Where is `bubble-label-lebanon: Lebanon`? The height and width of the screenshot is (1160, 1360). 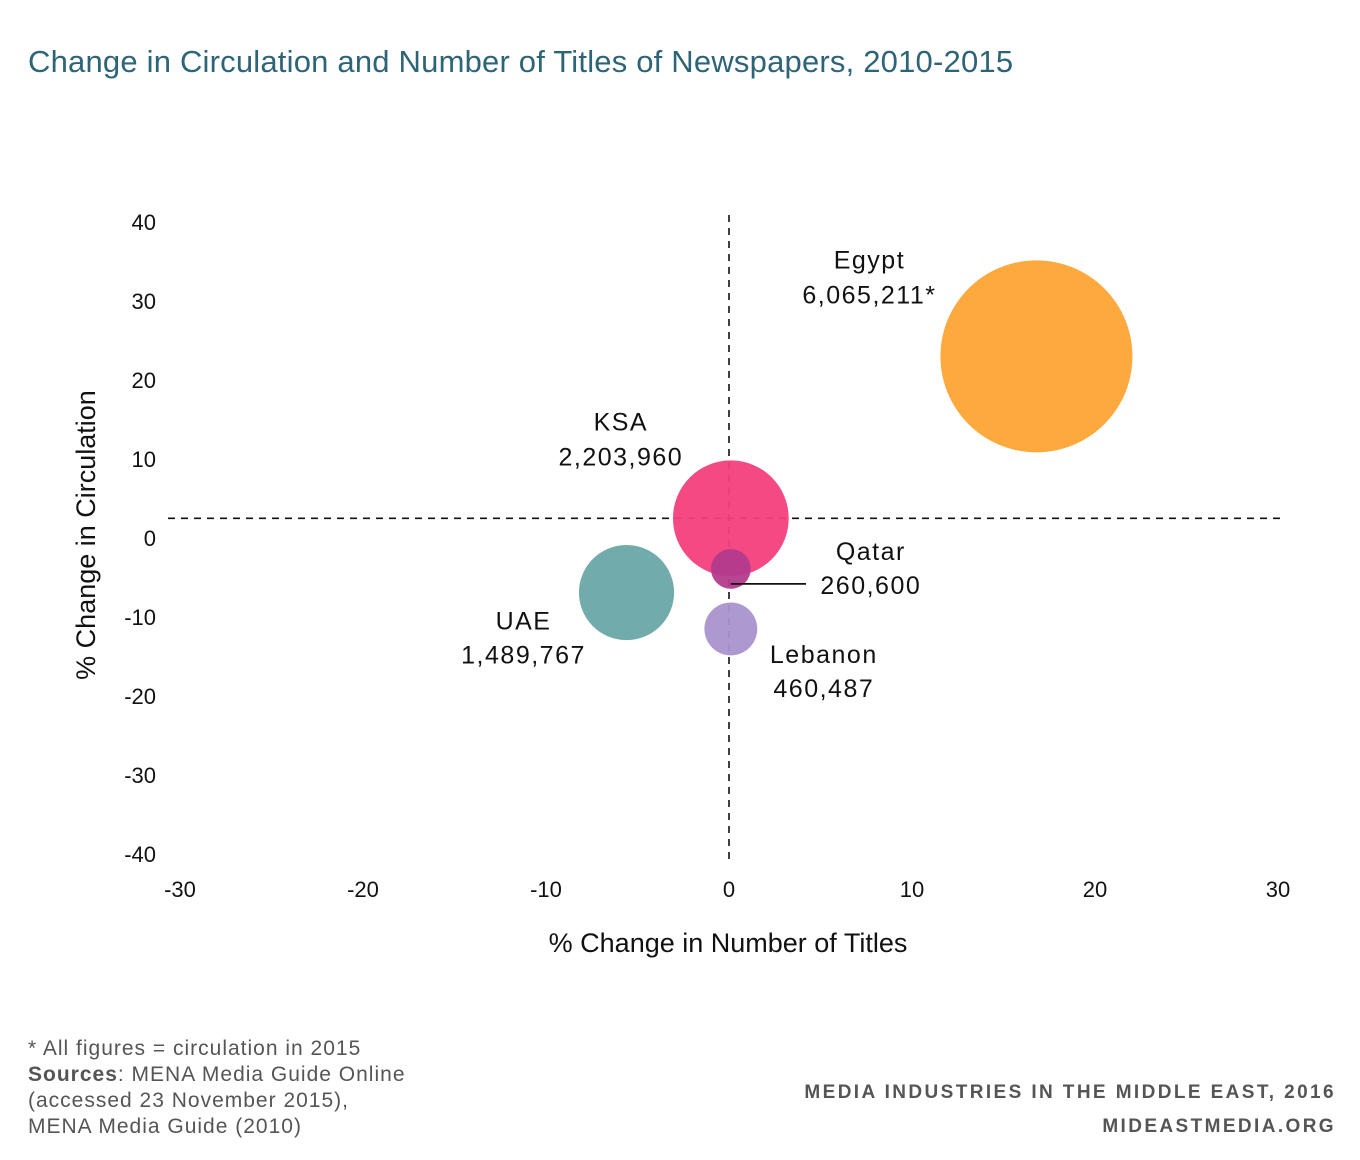 bubble-label-lebanon: Lebanon is located at coordinates (824, 655).